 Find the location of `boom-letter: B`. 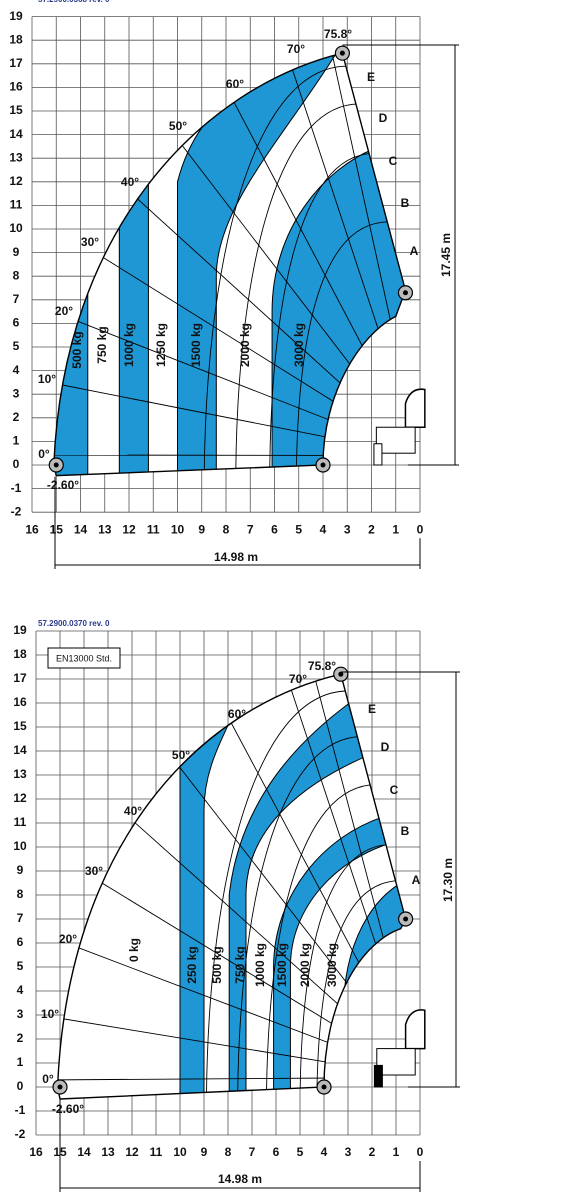

boom-letter: B is located at coordinates (405, 203).